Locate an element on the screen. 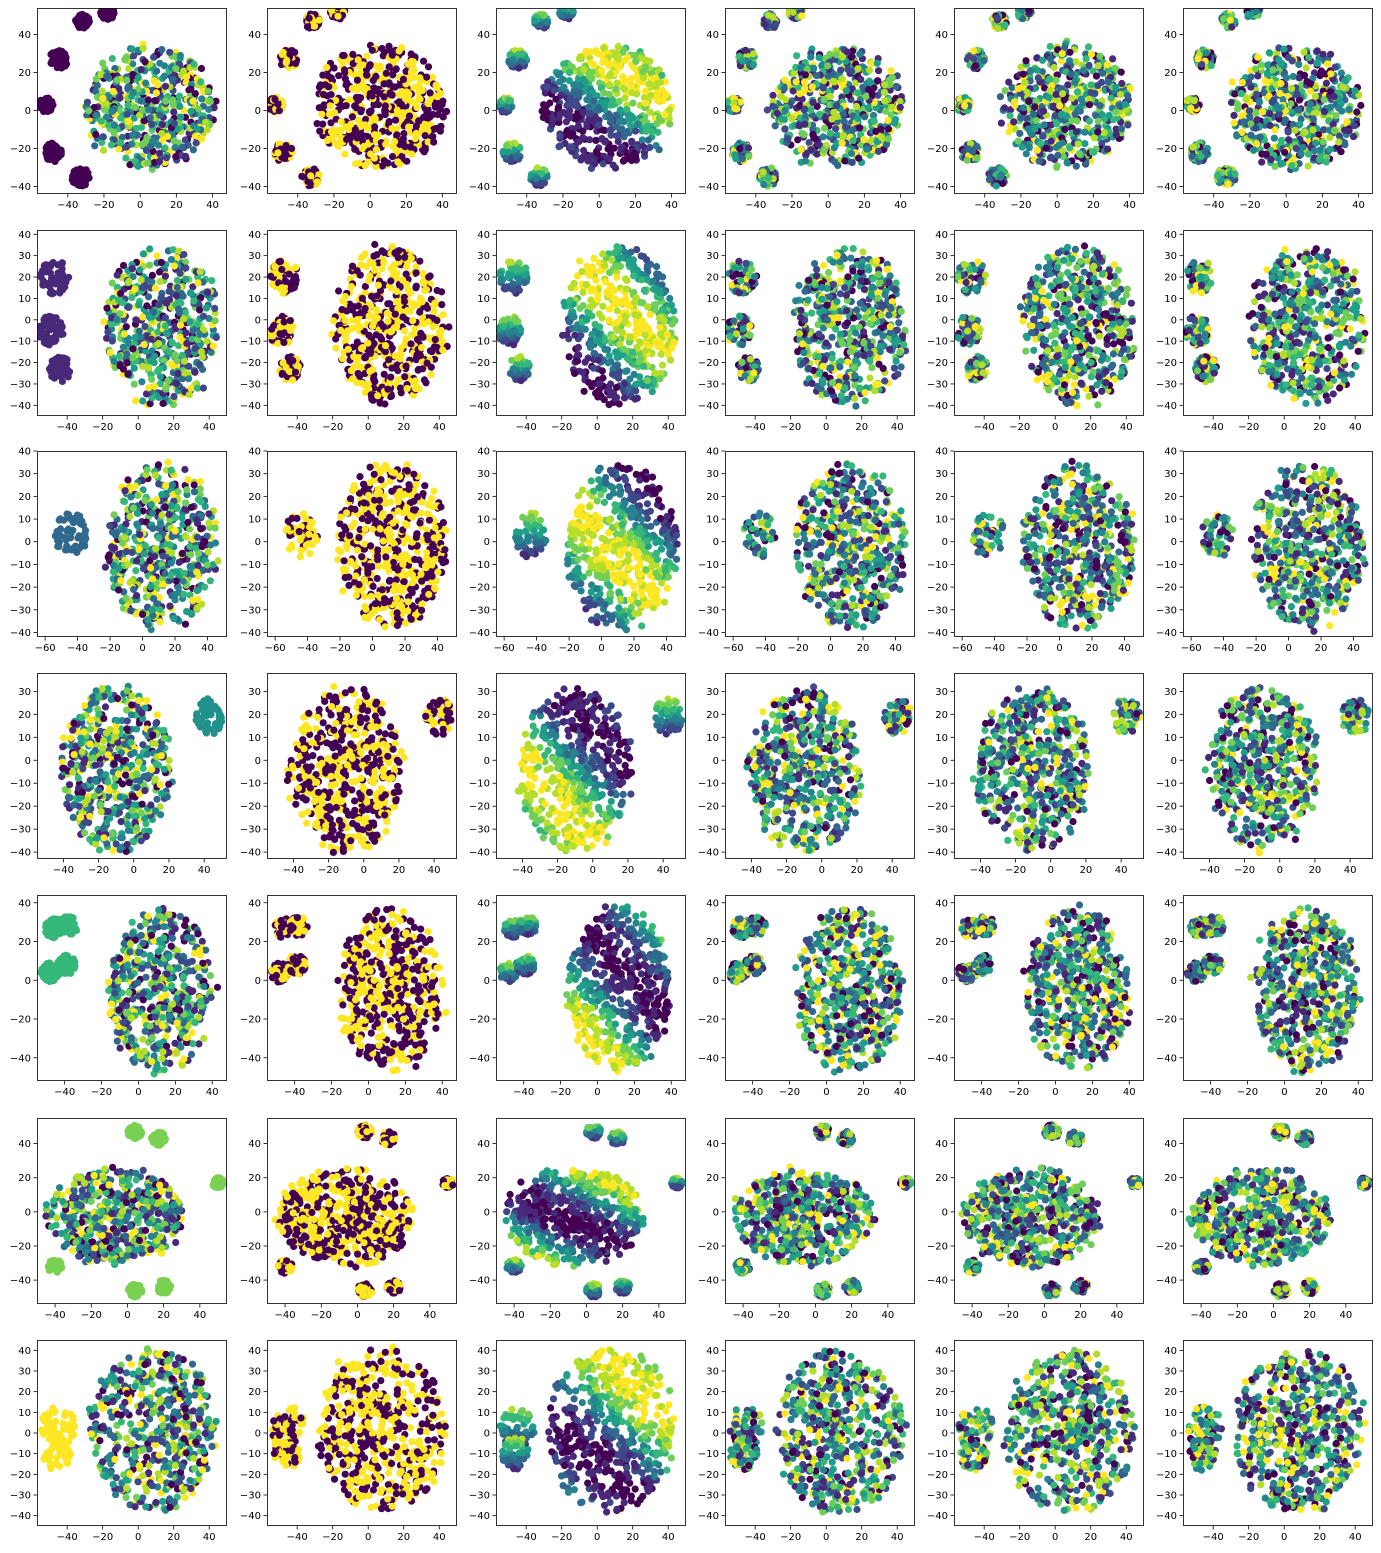 Image resolution: width=1381 pixels, height=1553 pixels. x-tick-label: 40 is located at coordinates (671, 205).